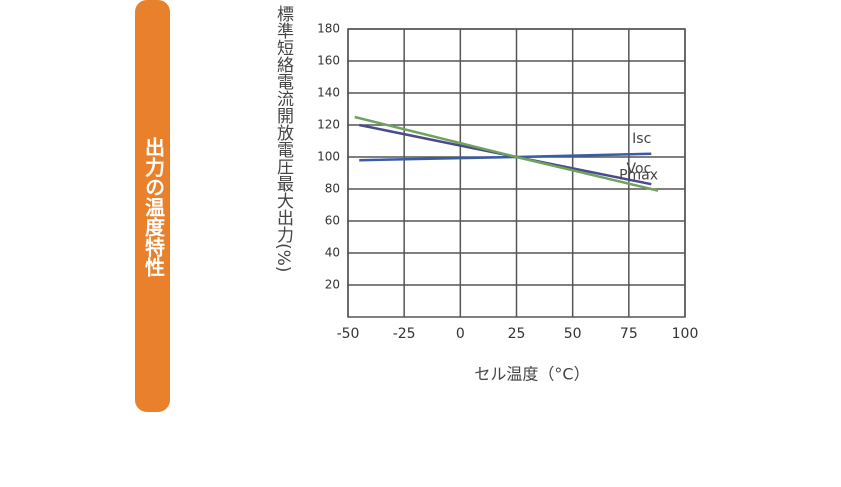 The image size is (841, 487). Describe the element at coordinates (283, 138) in the screenshot. I see `y-axis-label: 標準短絡電流開放電圧最大出力(%)` at that location.